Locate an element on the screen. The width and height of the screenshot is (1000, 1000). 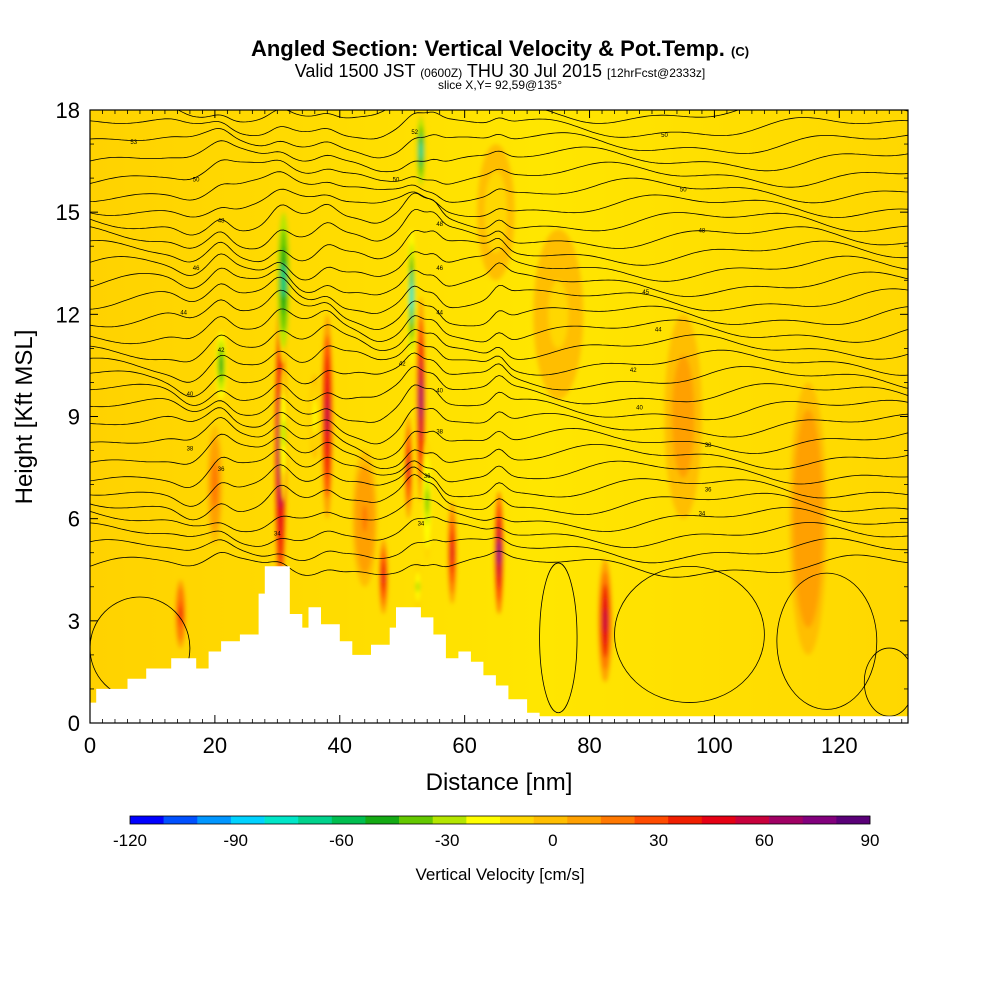
contour-label-29: 34 is located at coordinates (702, 514).